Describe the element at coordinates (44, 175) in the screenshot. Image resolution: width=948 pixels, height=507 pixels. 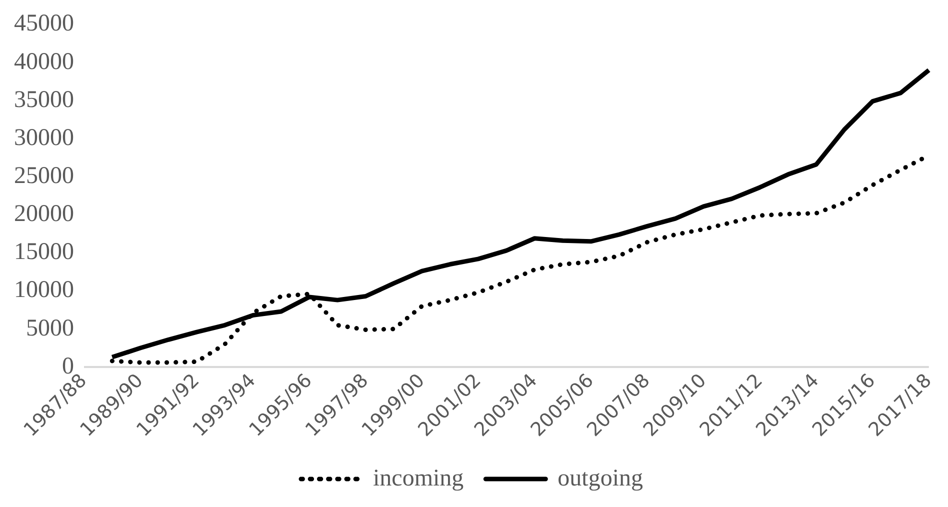
I see `y-tick-label: 25000` at that location.